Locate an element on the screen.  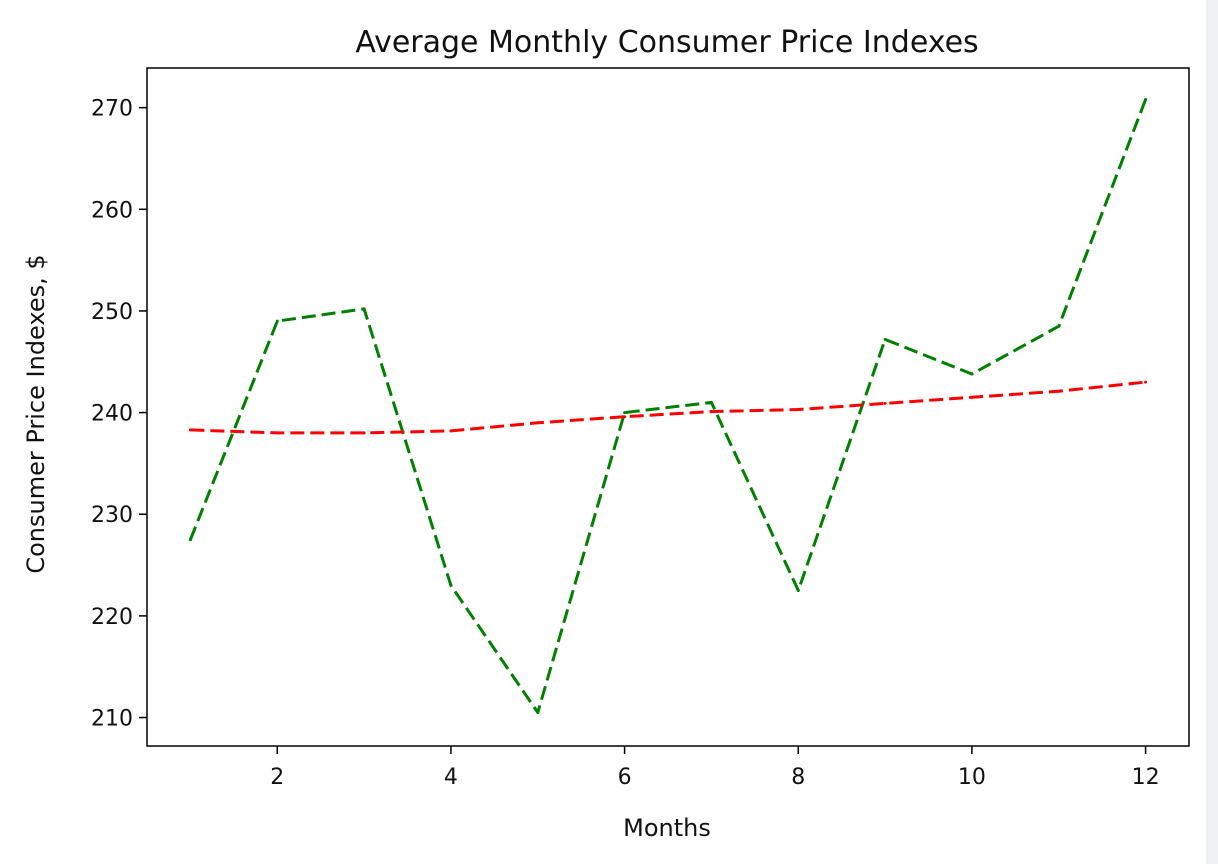
x-tick-label: 12 is located at coordinates (1146, 777).